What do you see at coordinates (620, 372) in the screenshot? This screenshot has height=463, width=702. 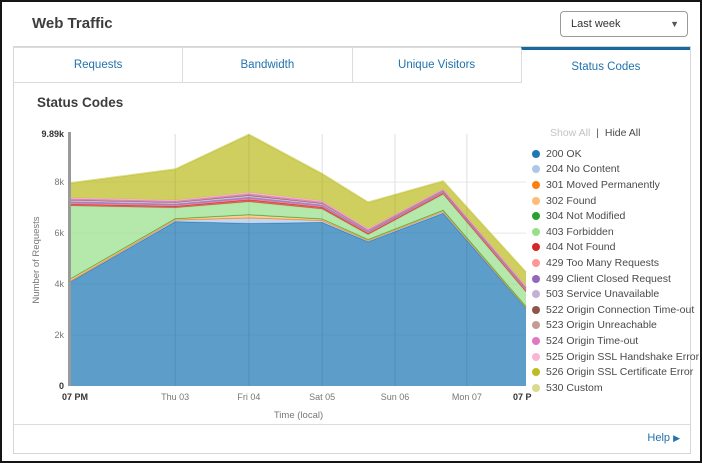 I see `legend-label: 526 Origin SSL Certificate Error` at bounding box center [620, 372].